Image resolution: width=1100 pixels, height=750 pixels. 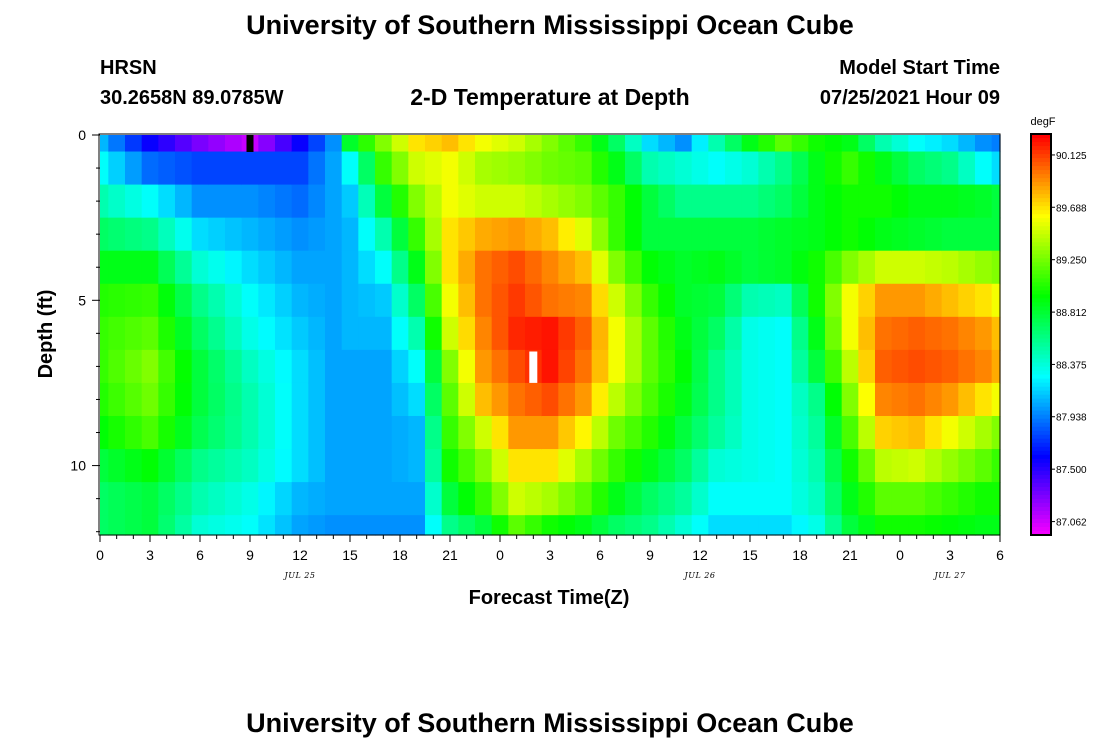 What do you see at coordinates (82, 300) in the screenshot?
I see `y-tick-label: 5` at bounding box center [82, 300].